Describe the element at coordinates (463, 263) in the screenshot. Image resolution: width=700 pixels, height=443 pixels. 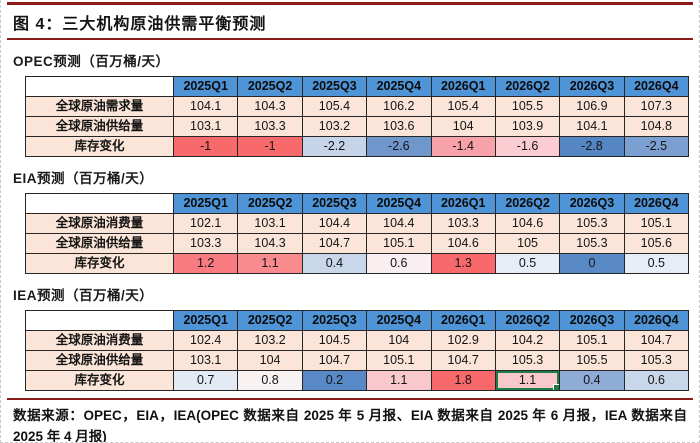
I see `value-cell-eia-r2-2026Q1: 1.3` at that location.